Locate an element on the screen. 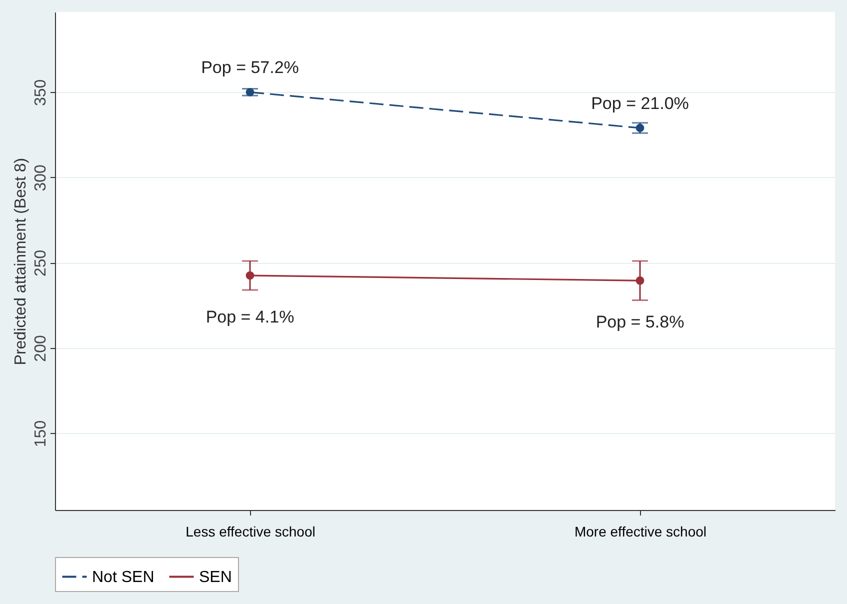  x-tick-label: More effective school is located at coordinates (640, 532).